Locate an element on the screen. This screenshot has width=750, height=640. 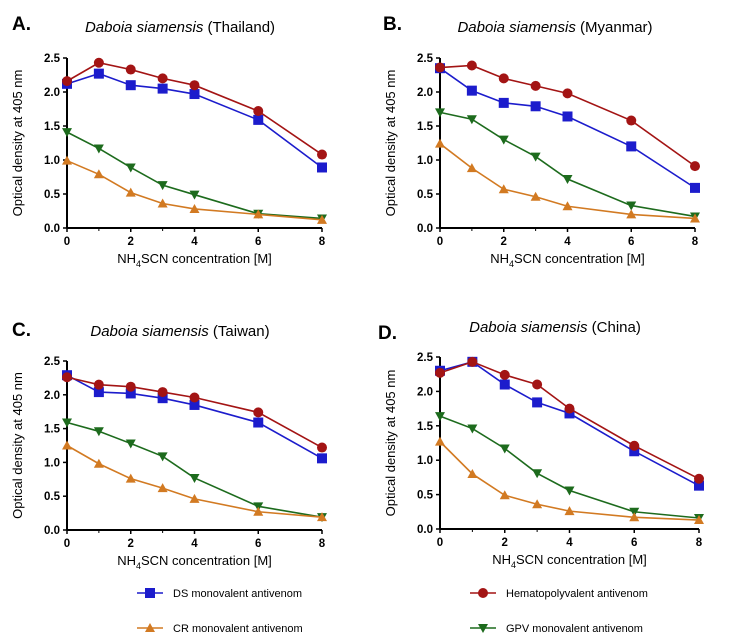
origin-label: (Myanmar) is located at coordinates (614, 27).